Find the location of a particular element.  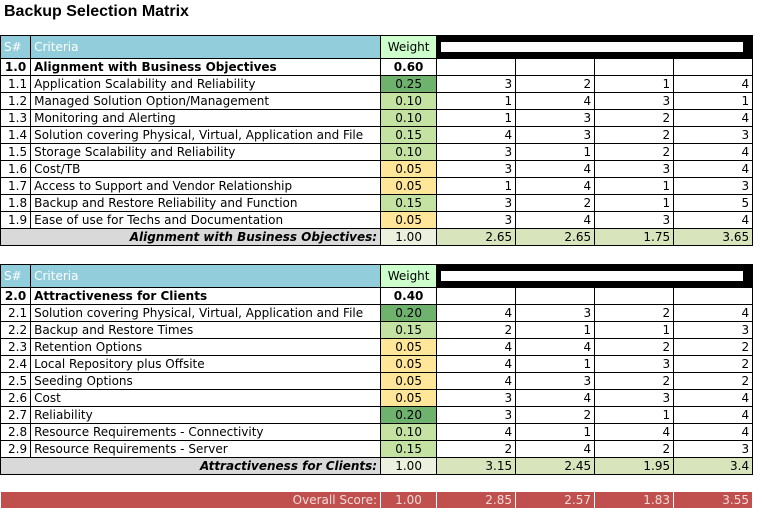

criteria-name: Seeding Options is located at coordinates (206, 381).